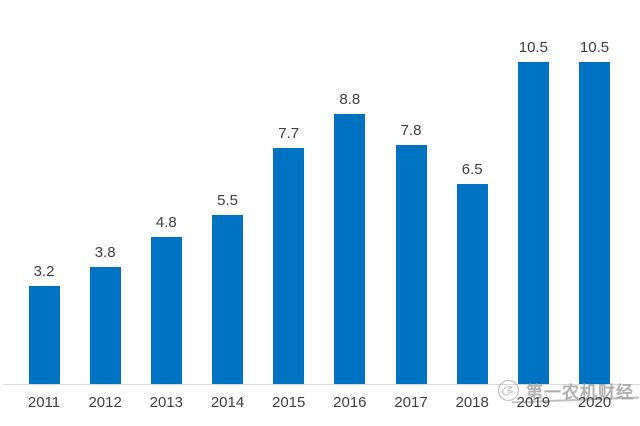  Describe the element at coordinates (594, 47) in the screenshot. I see `value-label-2020: 10.5` at that location.